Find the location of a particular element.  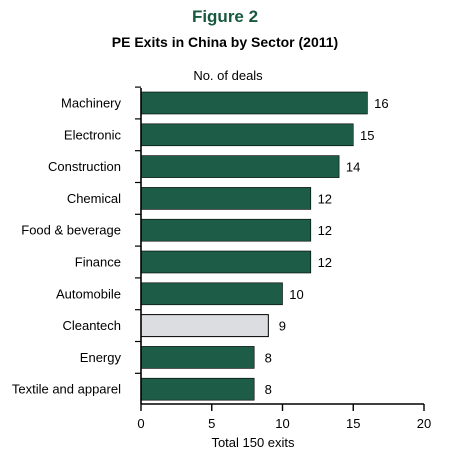

value-label-finance: 12 is located at coordinates (325, 262).